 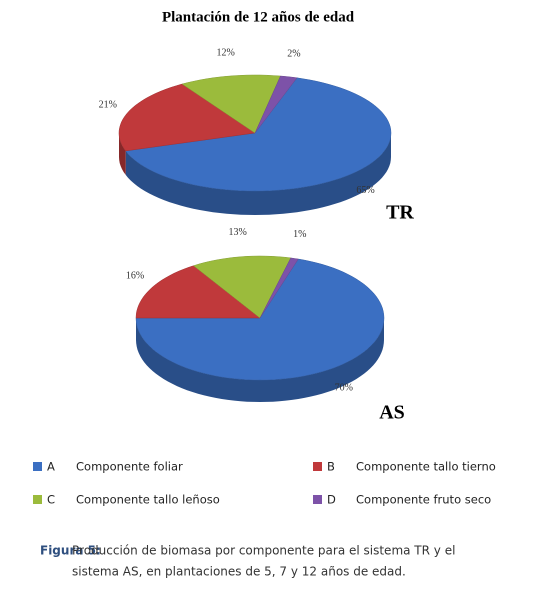 I want to click on caption-figure: Figura 5:, so click(x=70, y=551).